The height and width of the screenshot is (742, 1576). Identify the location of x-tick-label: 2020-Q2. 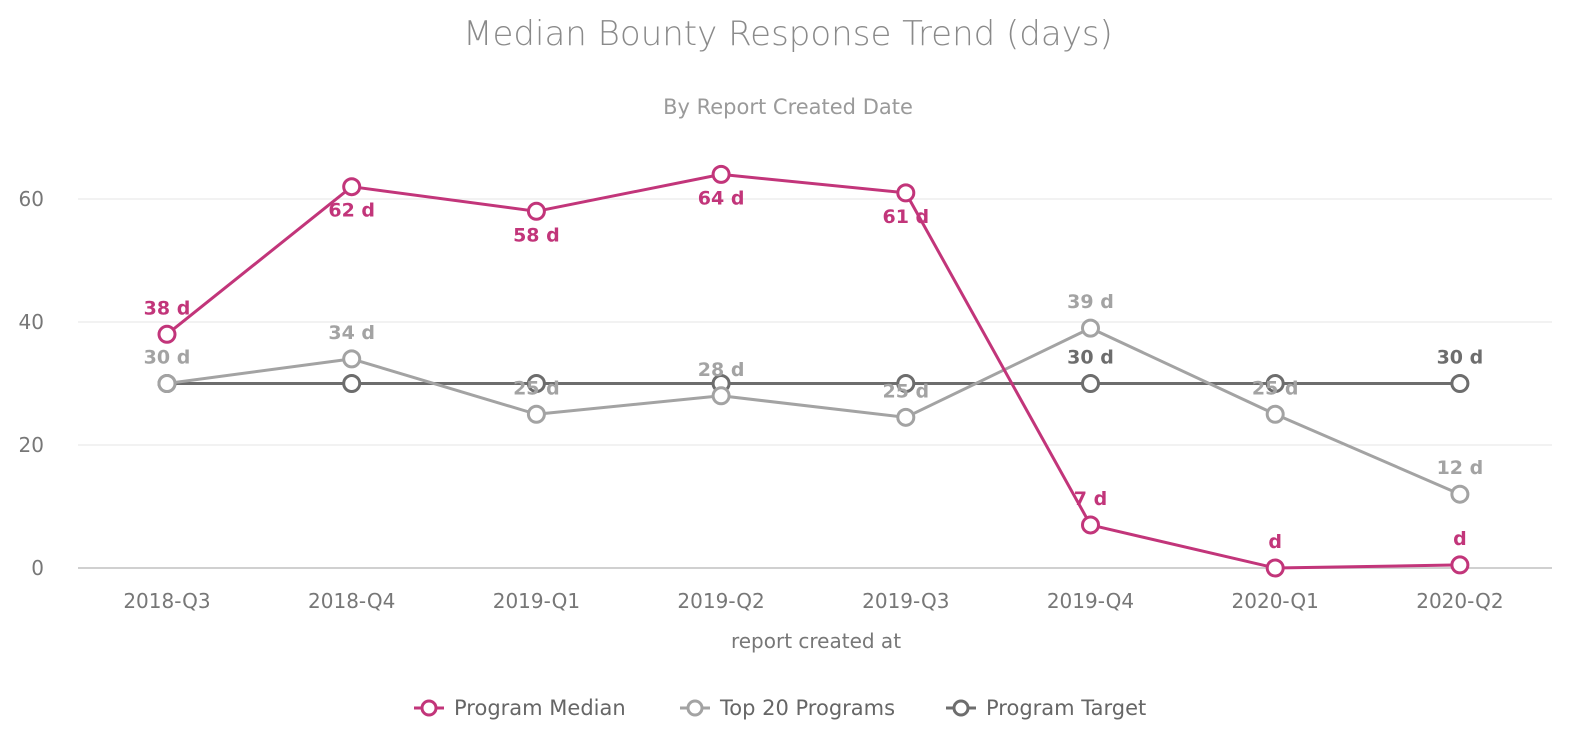
(1459, 601).